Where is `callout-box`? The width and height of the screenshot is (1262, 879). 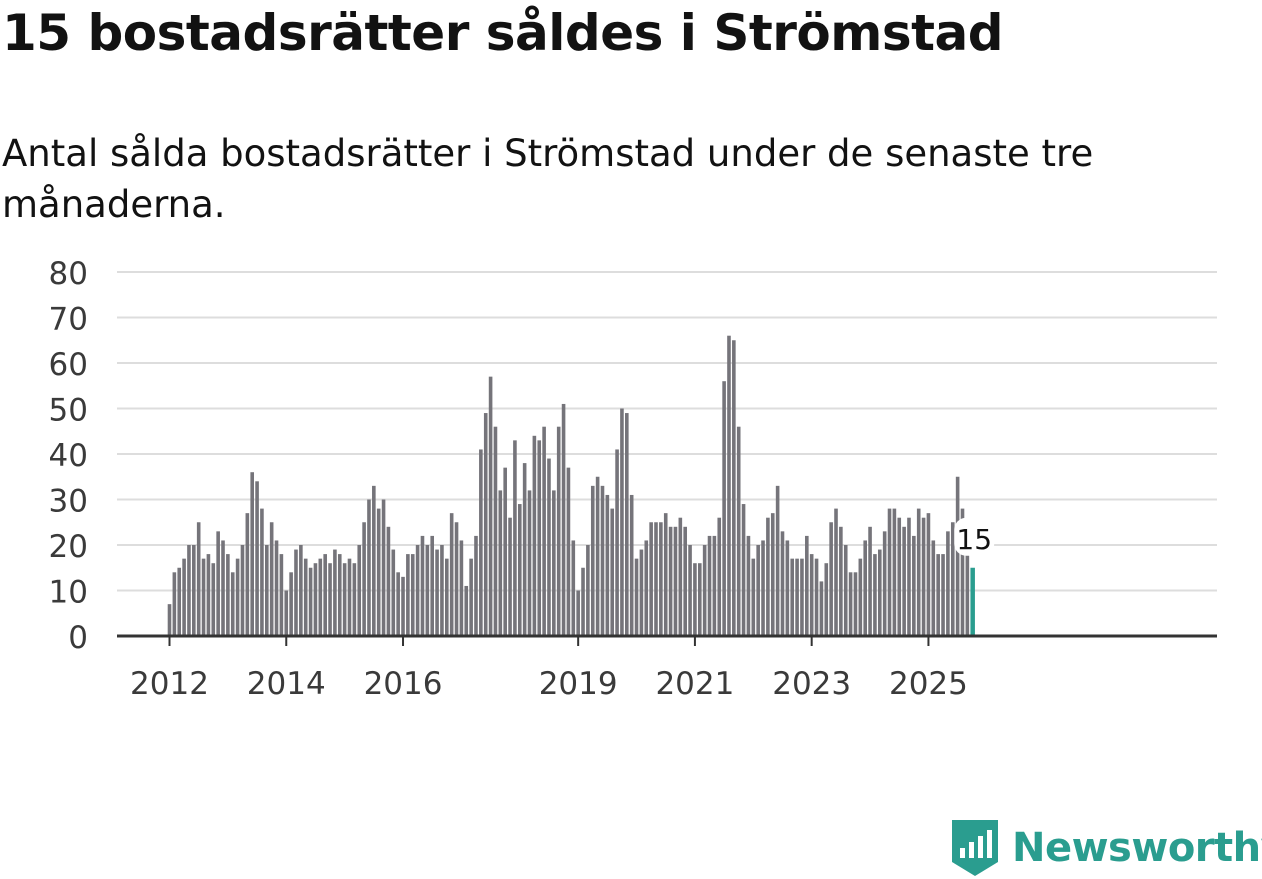
callout-box is located at coordinates (974, 536).